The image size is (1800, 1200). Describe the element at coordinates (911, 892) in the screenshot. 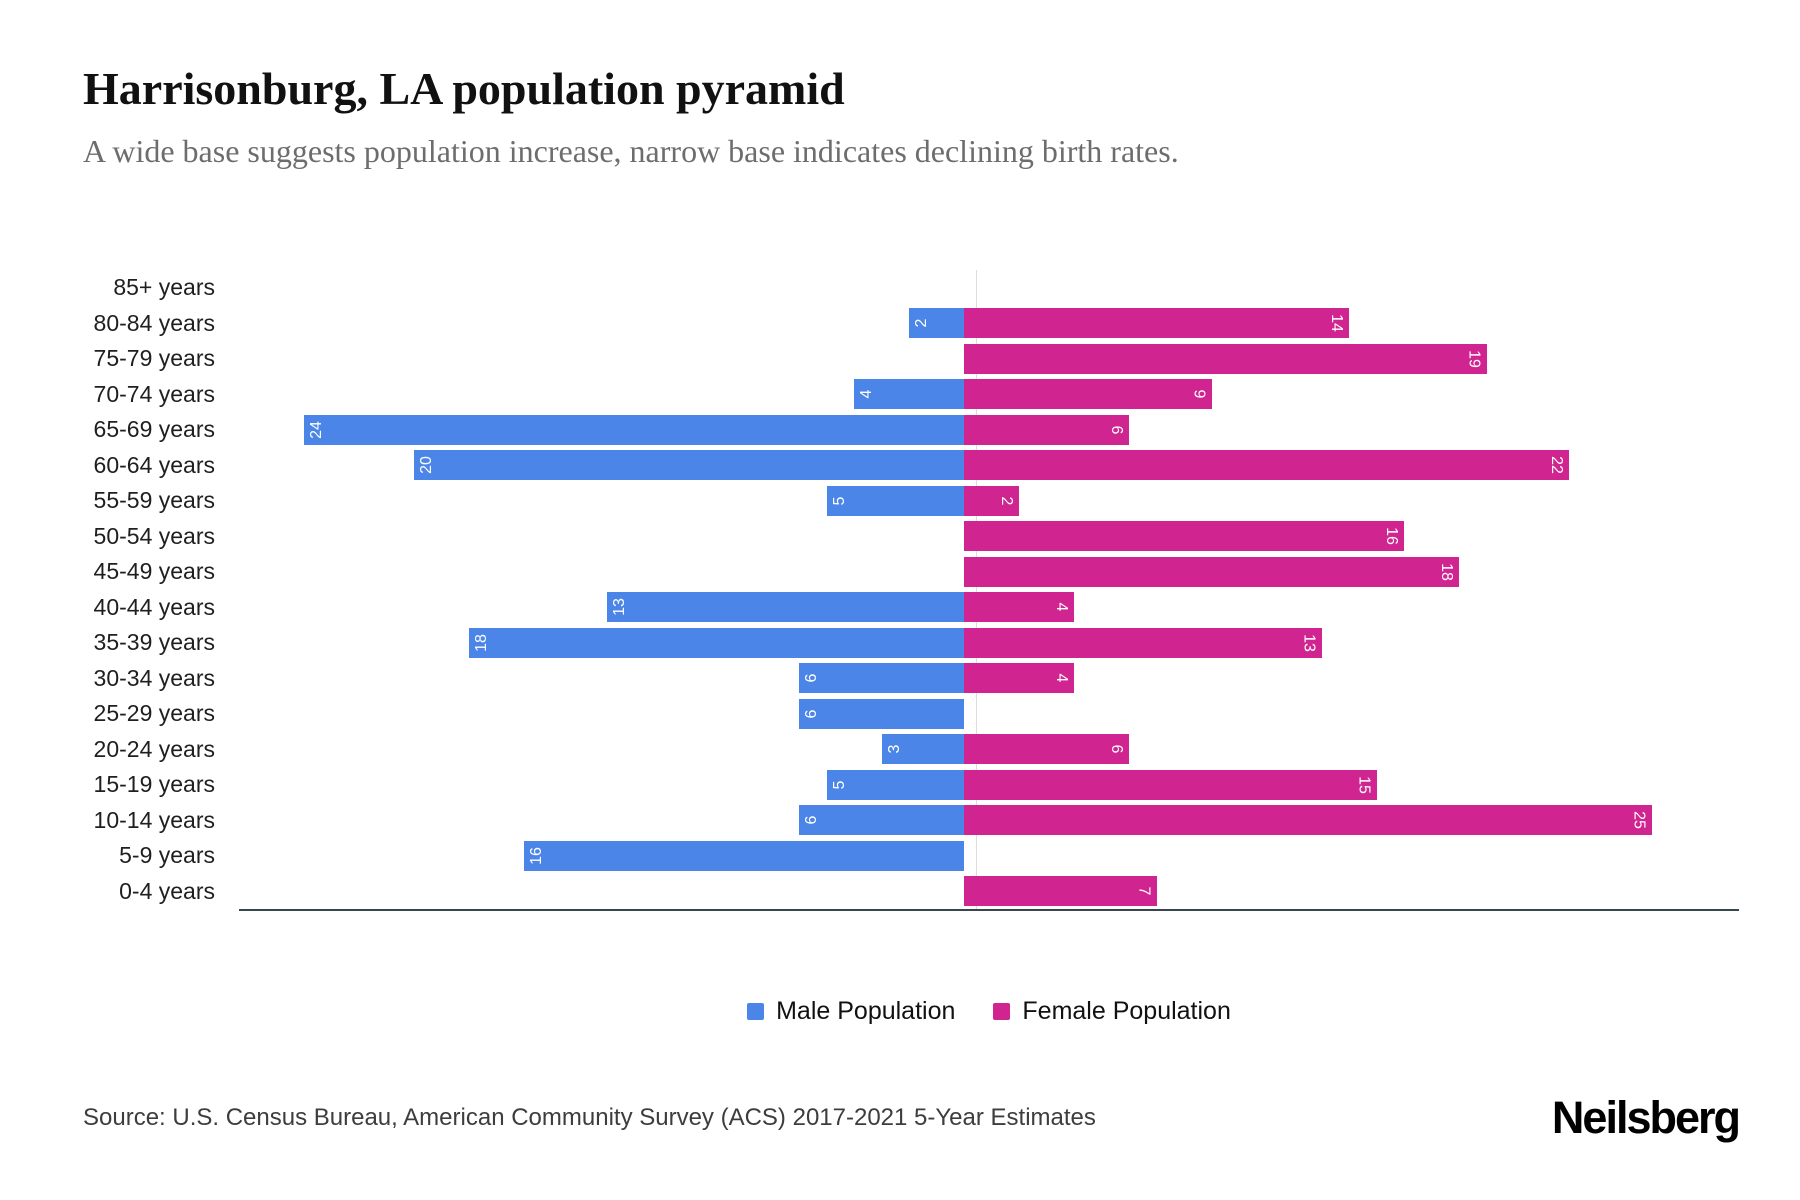

I see `pyramid-row: 0-4 years 7` at that location.